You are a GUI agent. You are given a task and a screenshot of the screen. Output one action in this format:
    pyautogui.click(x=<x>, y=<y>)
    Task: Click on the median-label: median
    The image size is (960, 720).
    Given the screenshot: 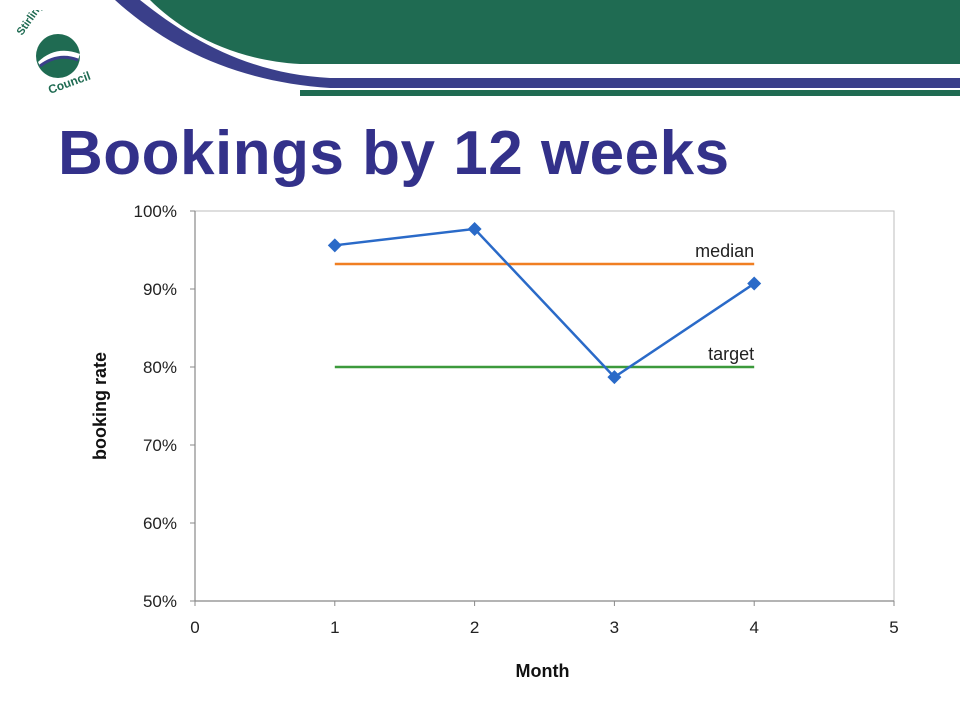 What is the action you would take?
    pyautogui.click(x=724, y=251)
    